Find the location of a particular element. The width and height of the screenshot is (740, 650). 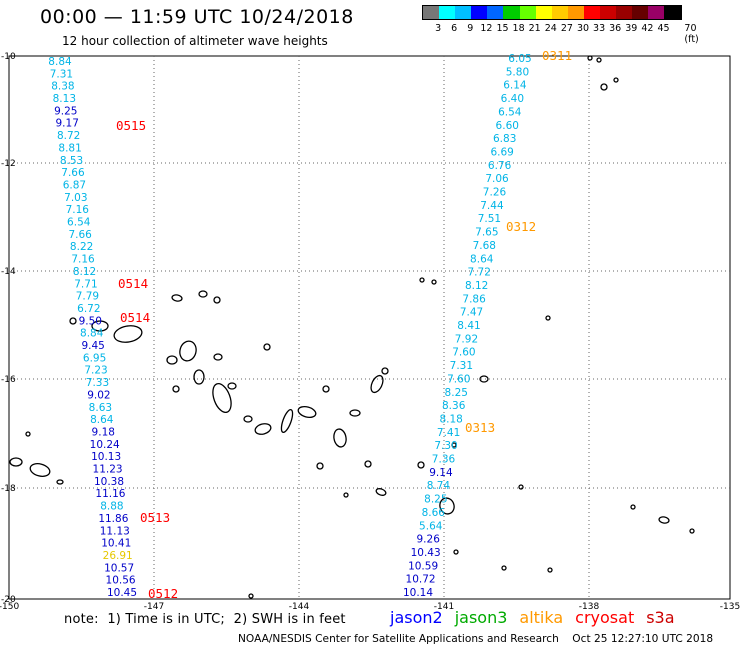

latitude-label: -12 is located at coordinates (8, 164).